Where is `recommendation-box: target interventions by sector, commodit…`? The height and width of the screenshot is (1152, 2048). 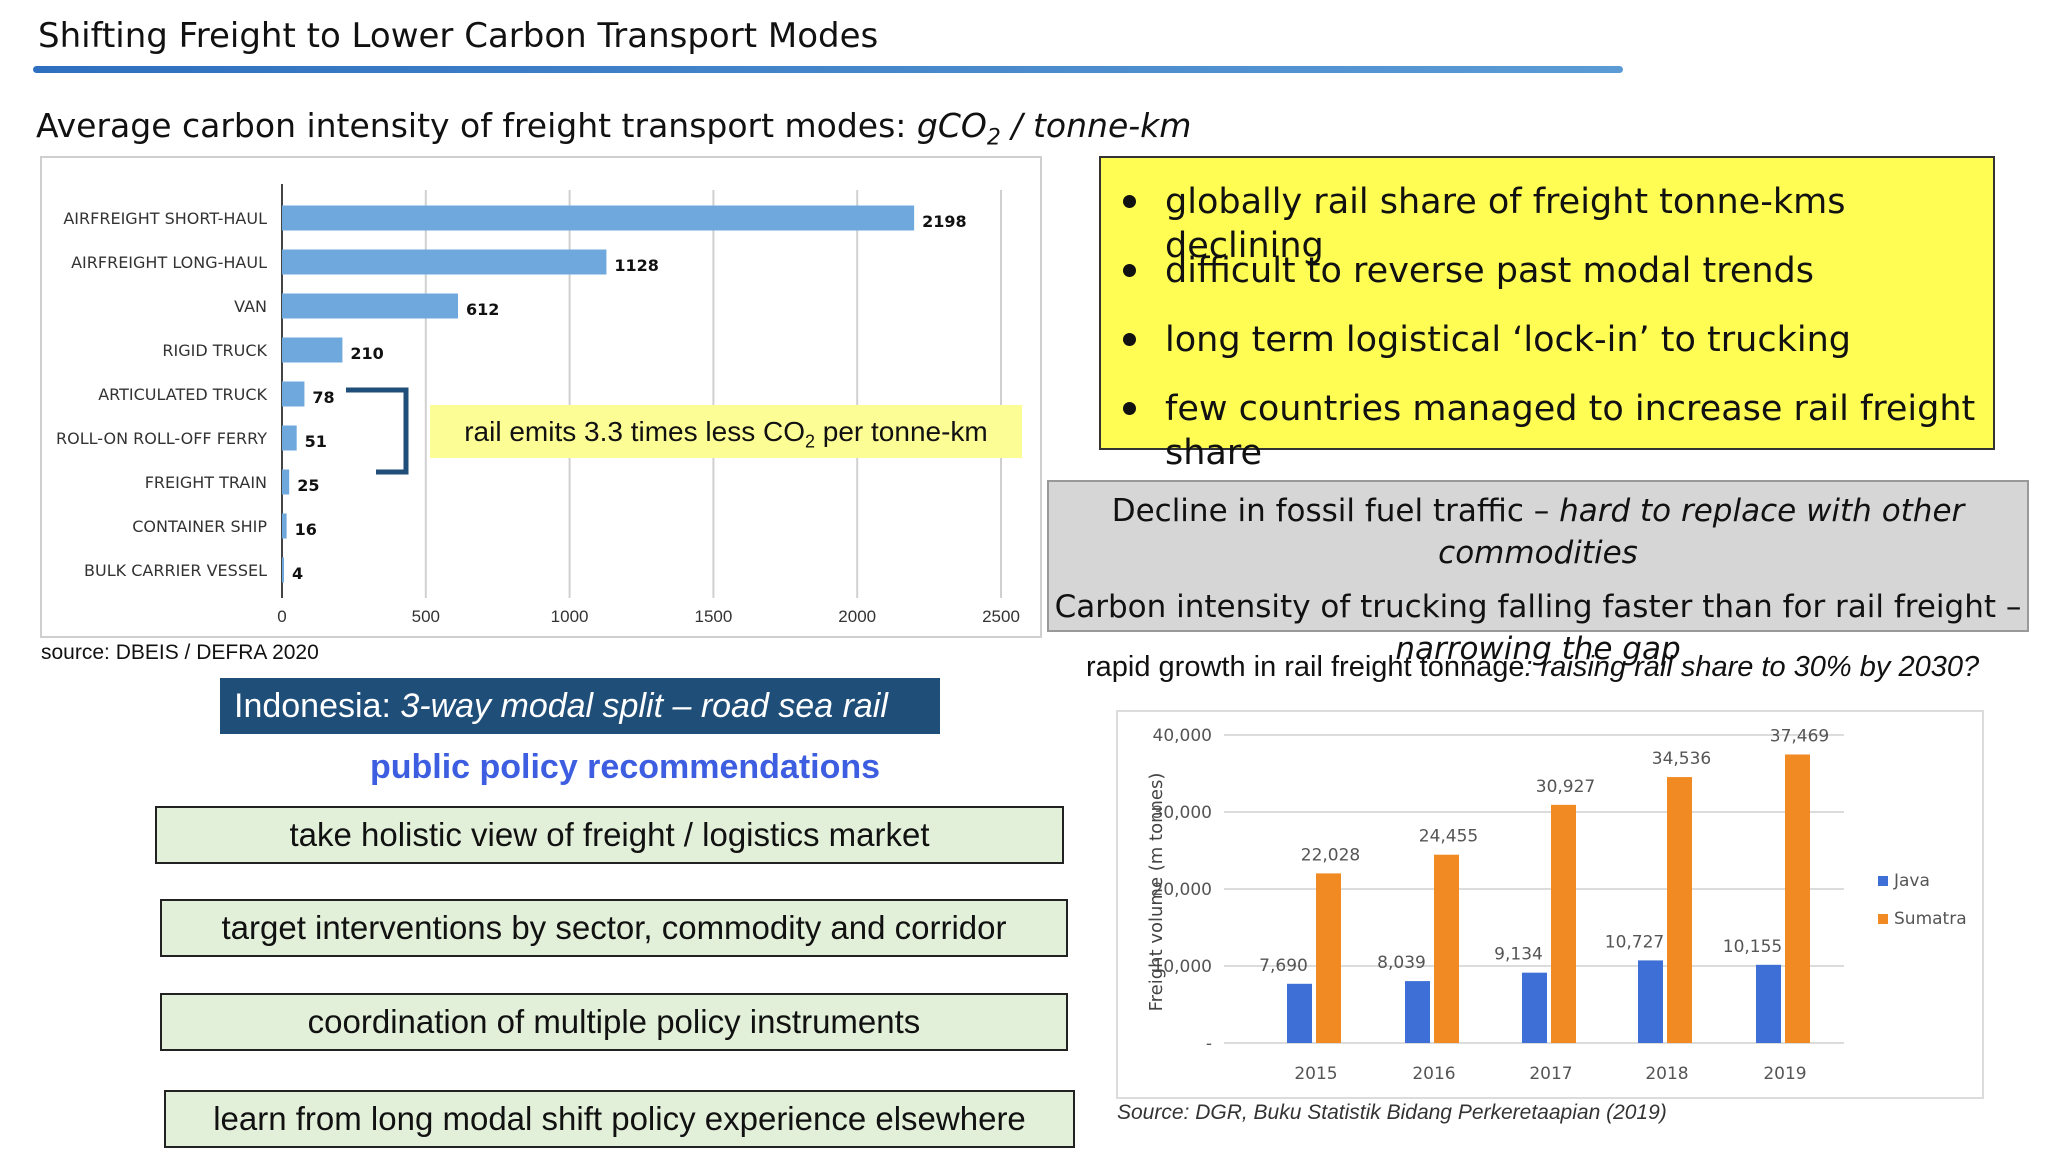 recommendation-box: target interventions by sector, commodit… is located at coordinates (614, 928).